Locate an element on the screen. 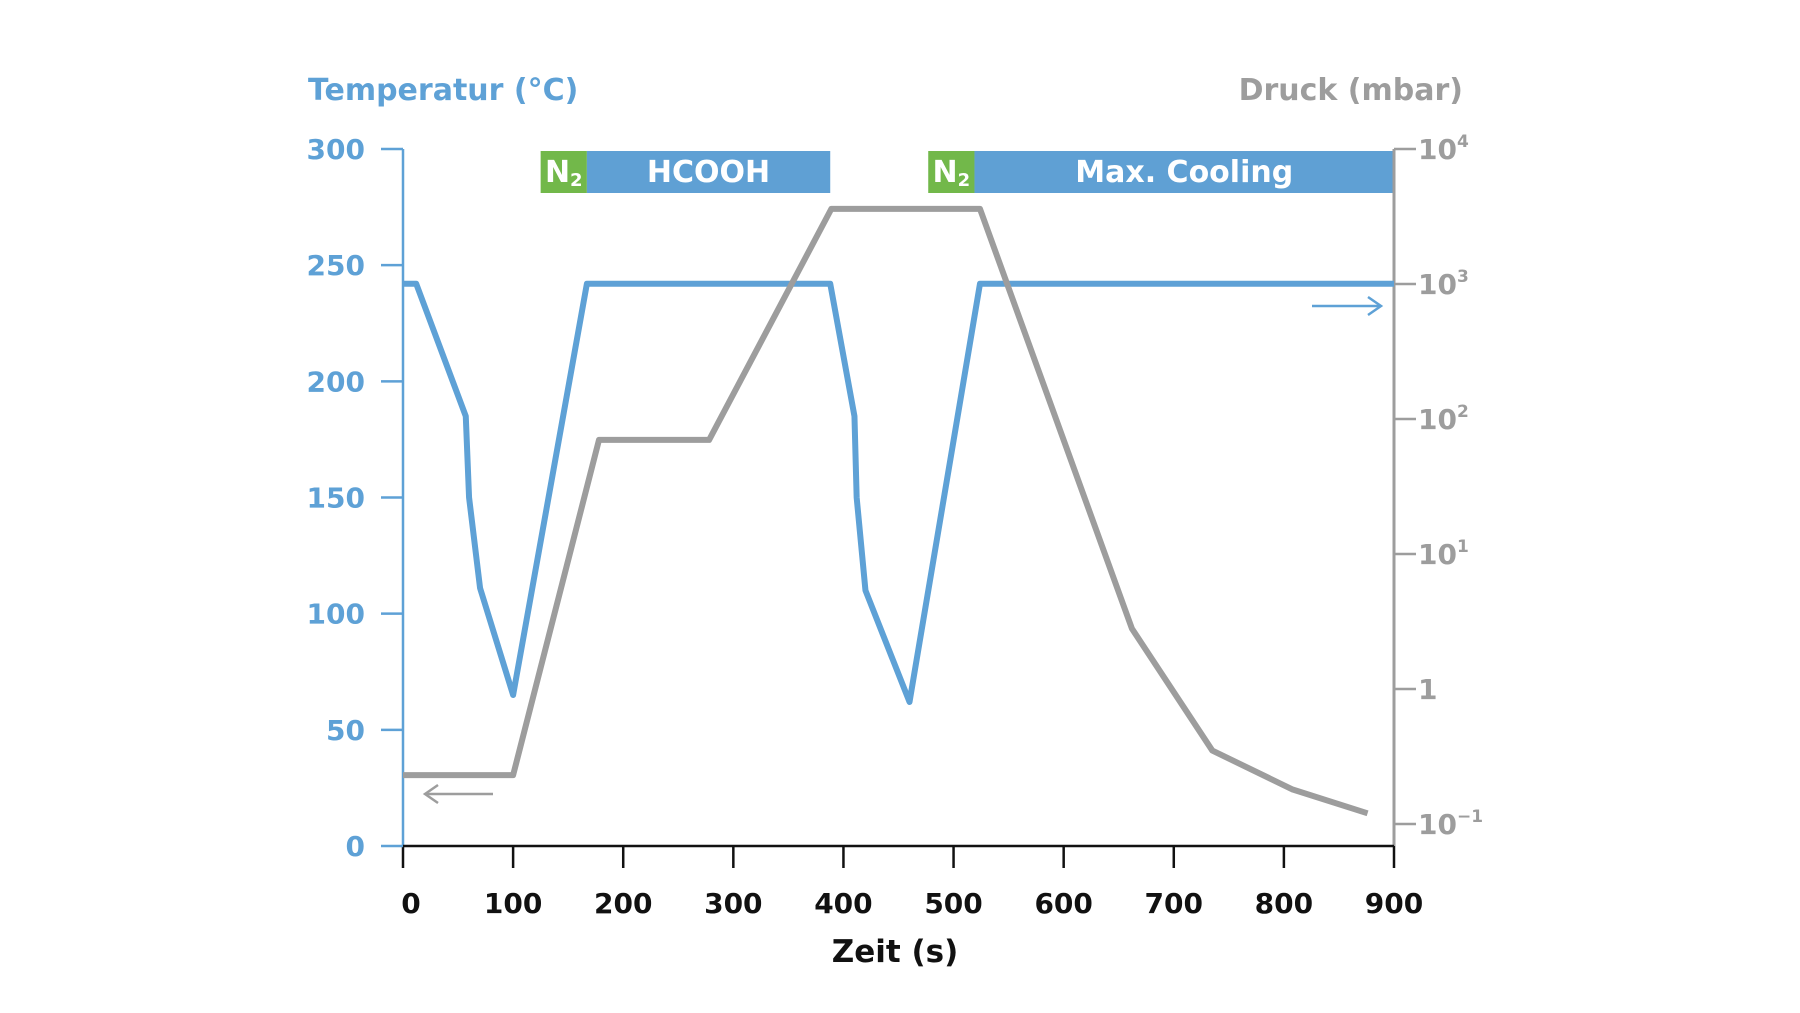  right-axis-title: Druck (mbar) is located at coordinates (1351, 90).